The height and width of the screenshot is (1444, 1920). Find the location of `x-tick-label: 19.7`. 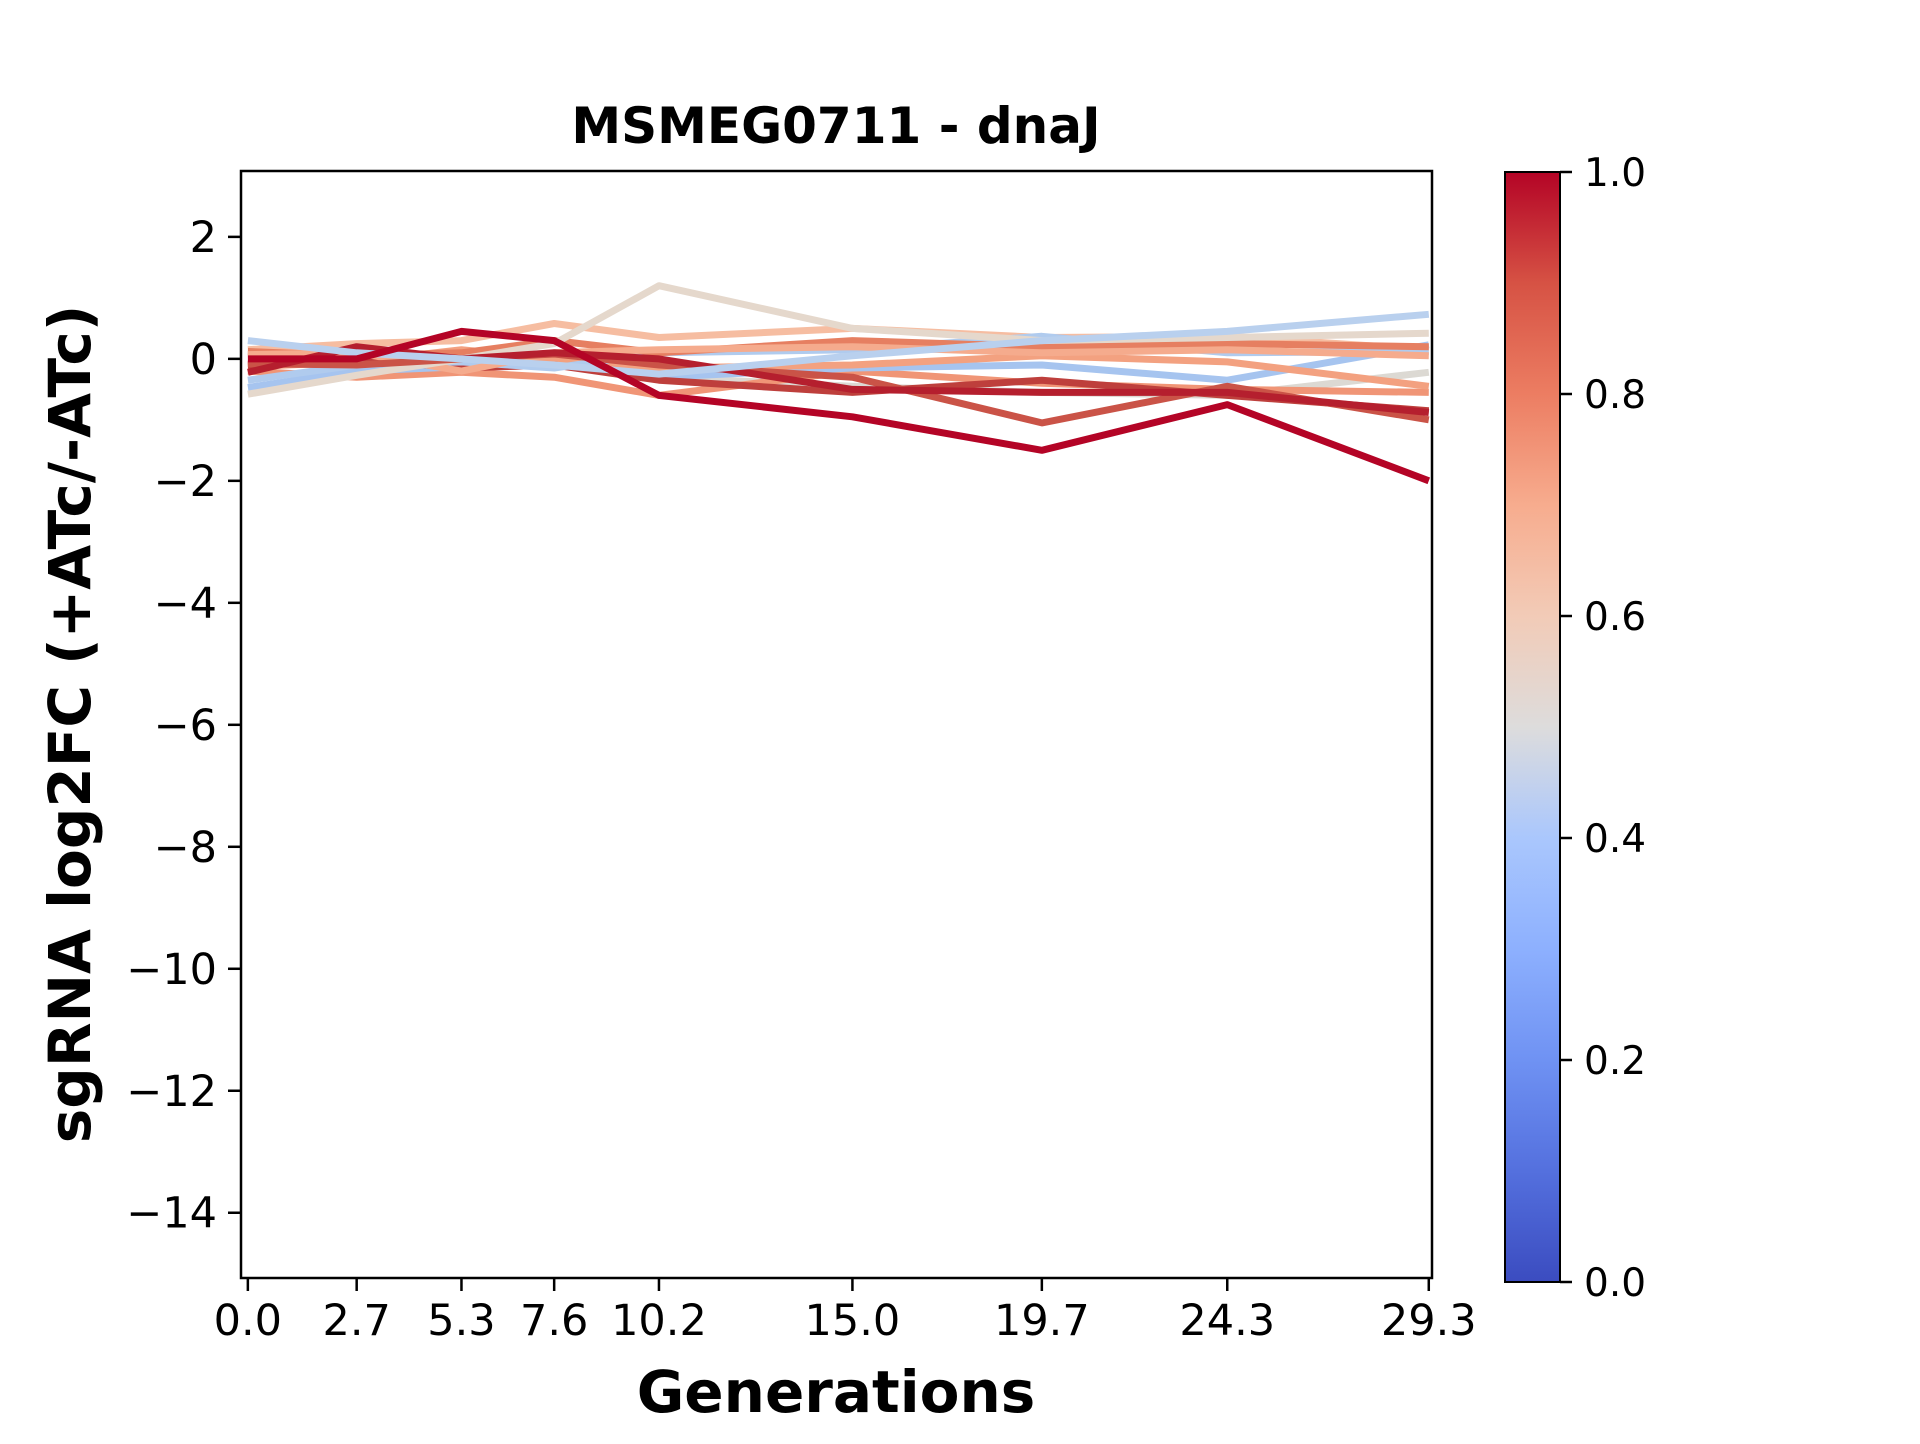

x-tick-label: 19.7 is located at coordinates (1042, 1321).